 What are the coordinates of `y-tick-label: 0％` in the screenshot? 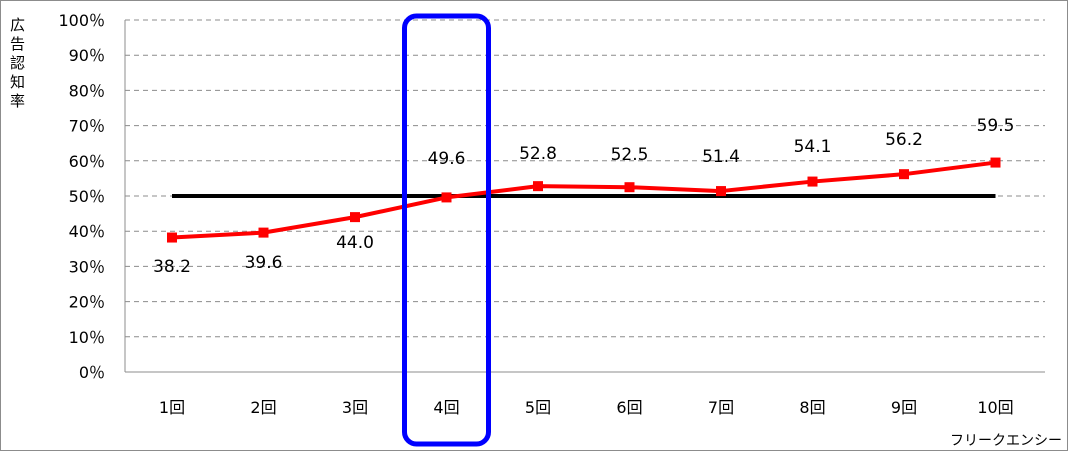 It's located at (92, 372).